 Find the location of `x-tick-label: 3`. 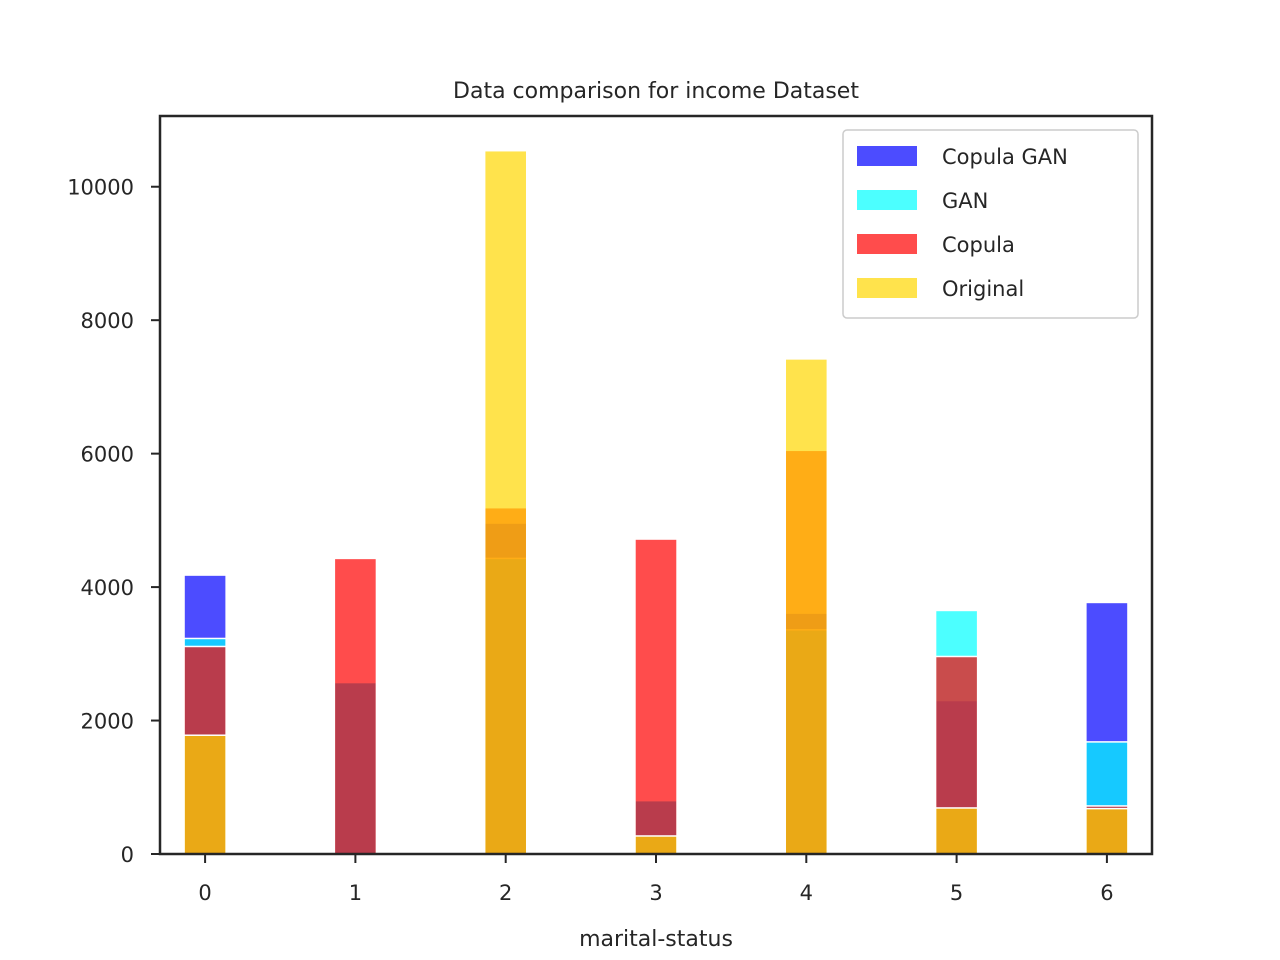

x-tick-label: 3 is located at coordinates (655, 893).